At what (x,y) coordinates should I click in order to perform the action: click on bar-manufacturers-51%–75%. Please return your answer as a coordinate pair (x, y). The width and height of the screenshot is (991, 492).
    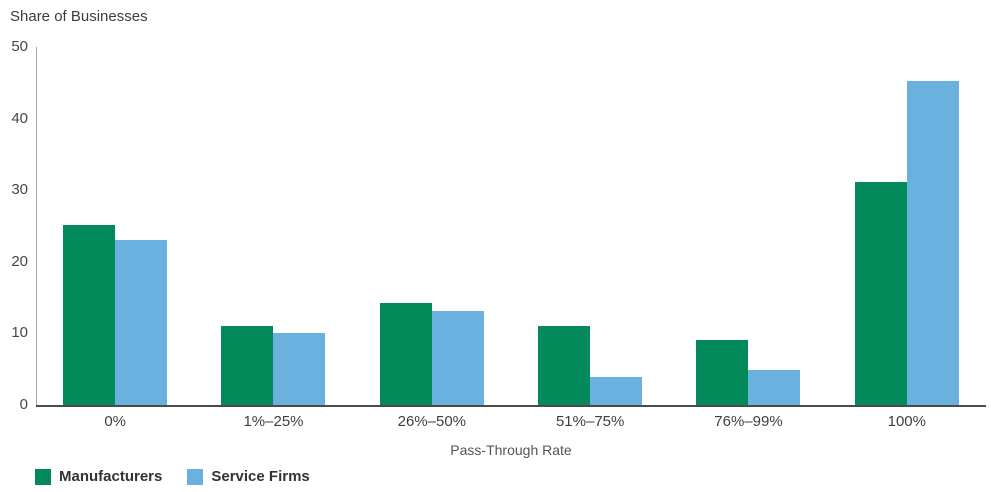
    Looking at the image, I should click on (564, 365).